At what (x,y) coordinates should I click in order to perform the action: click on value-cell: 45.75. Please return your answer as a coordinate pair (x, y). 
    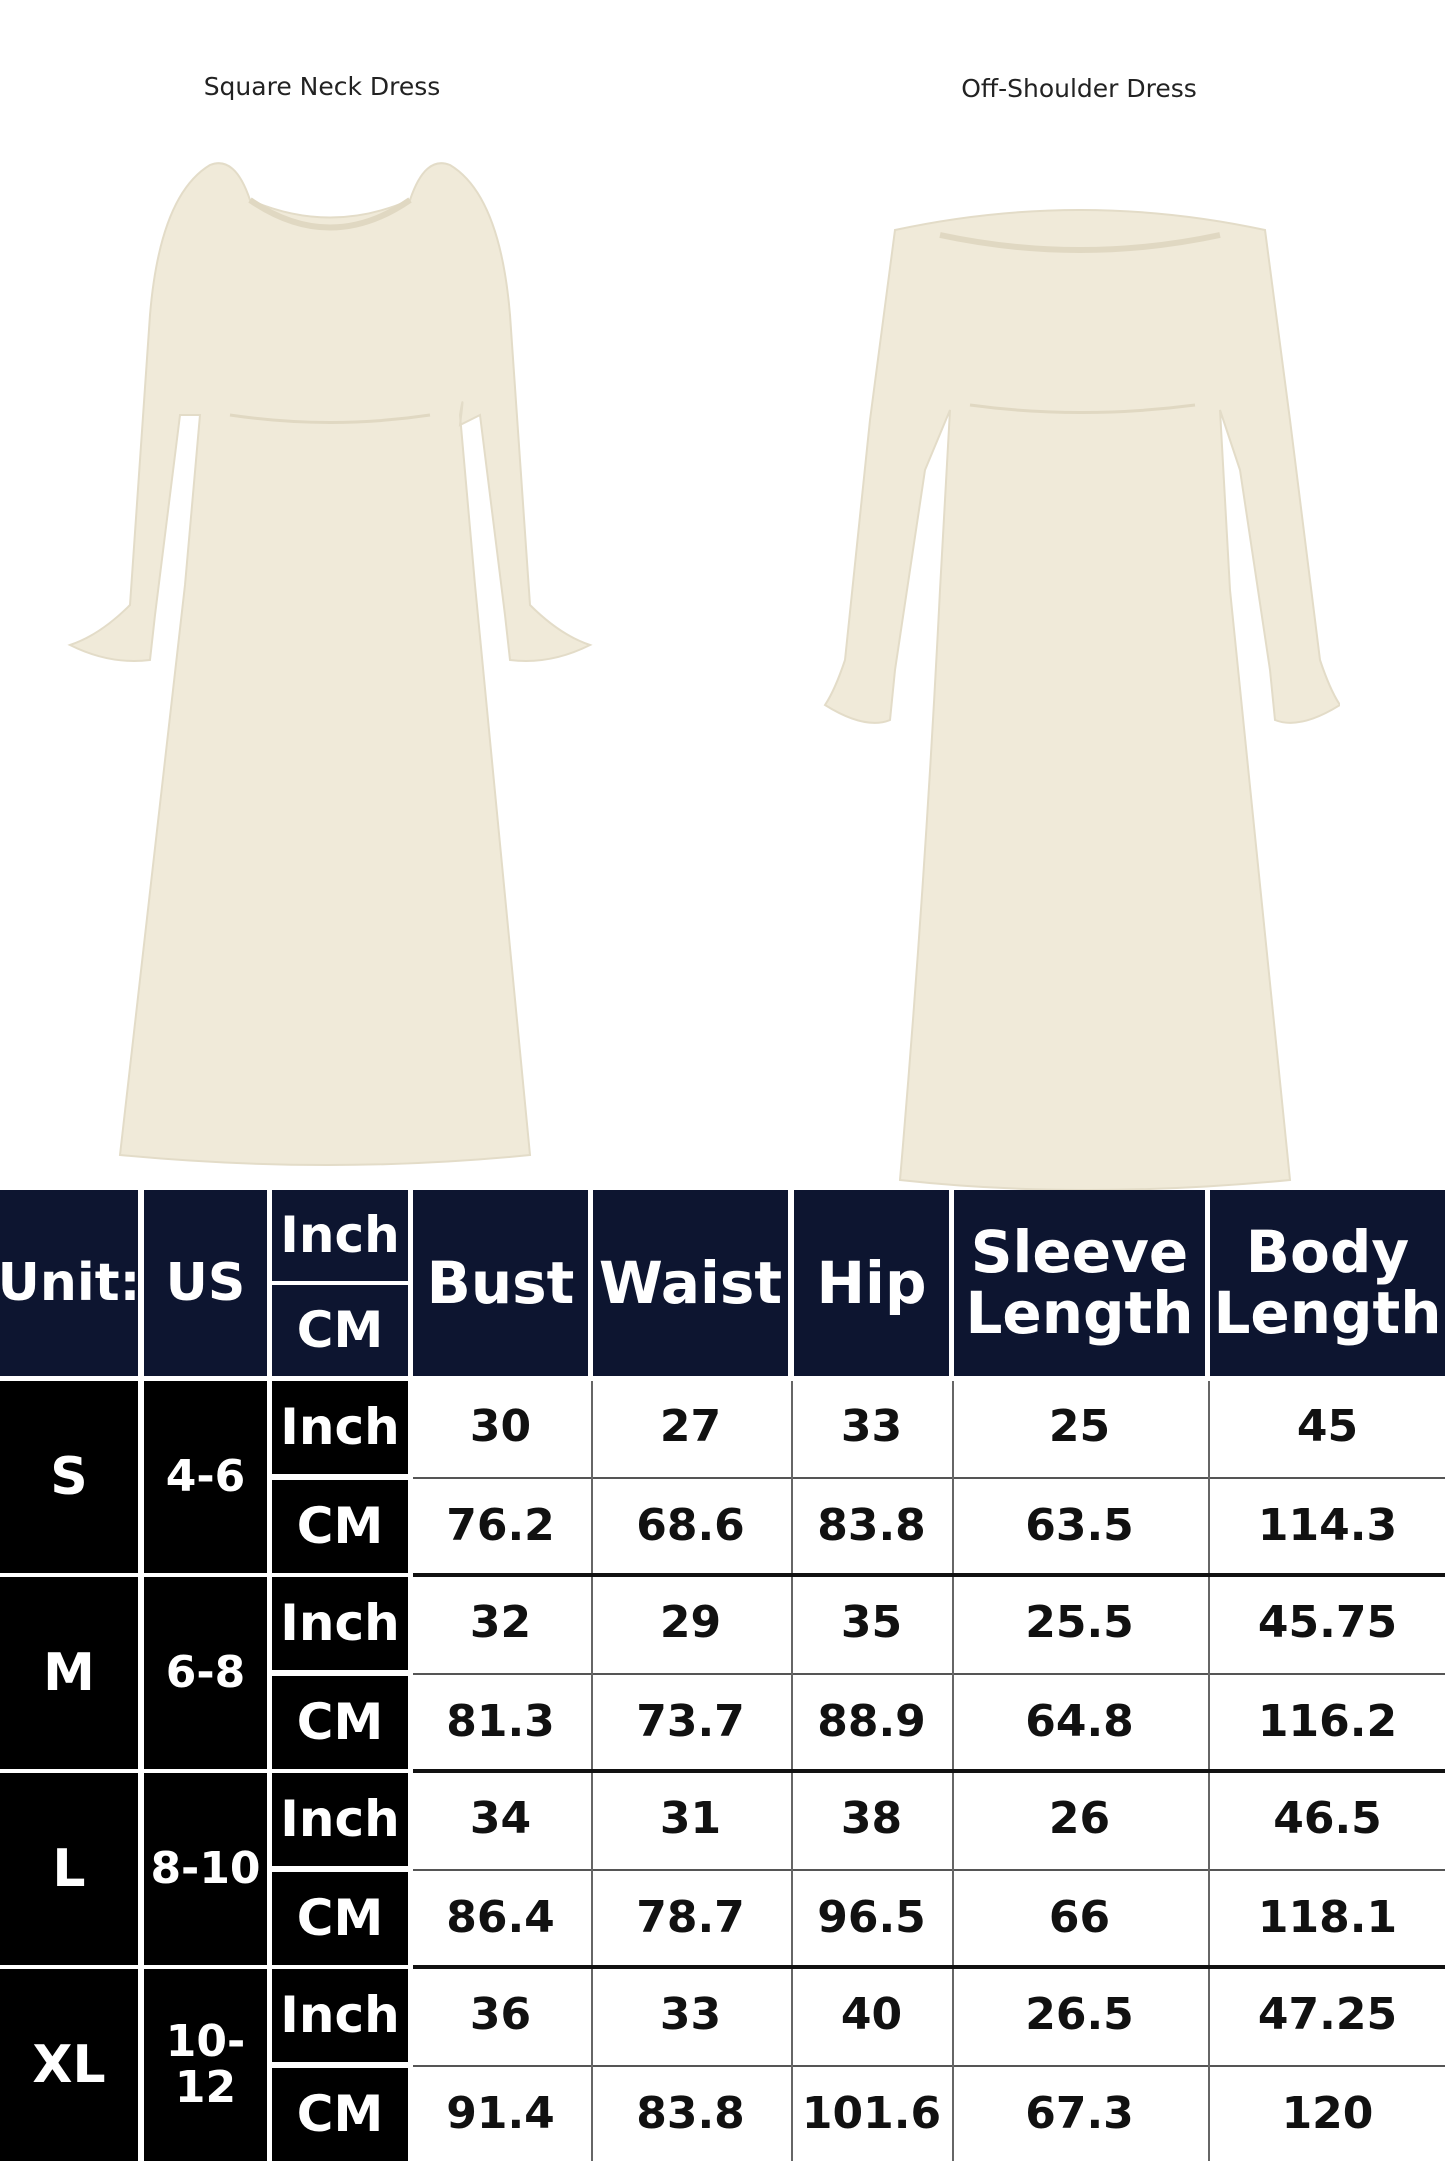
    Looking at the image, I should click on (1326, 1623).